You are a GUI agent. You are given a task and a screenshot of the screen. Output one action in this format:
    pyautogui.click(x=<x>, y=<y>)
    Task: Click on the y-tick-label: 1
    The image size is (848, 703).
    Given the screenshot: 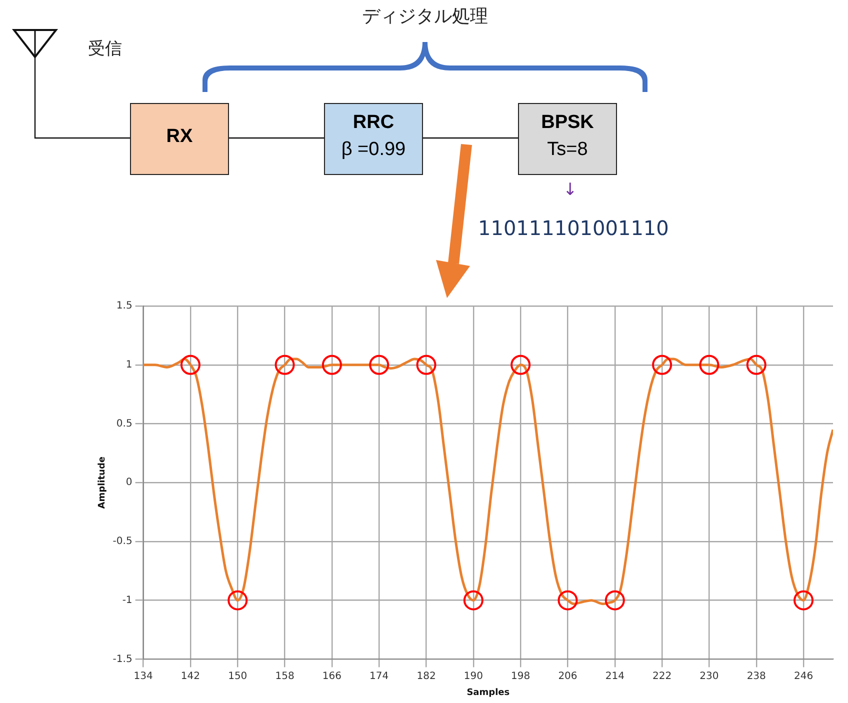 What is the action you would take?
    pyautogui.click(x=129, y=364)
    